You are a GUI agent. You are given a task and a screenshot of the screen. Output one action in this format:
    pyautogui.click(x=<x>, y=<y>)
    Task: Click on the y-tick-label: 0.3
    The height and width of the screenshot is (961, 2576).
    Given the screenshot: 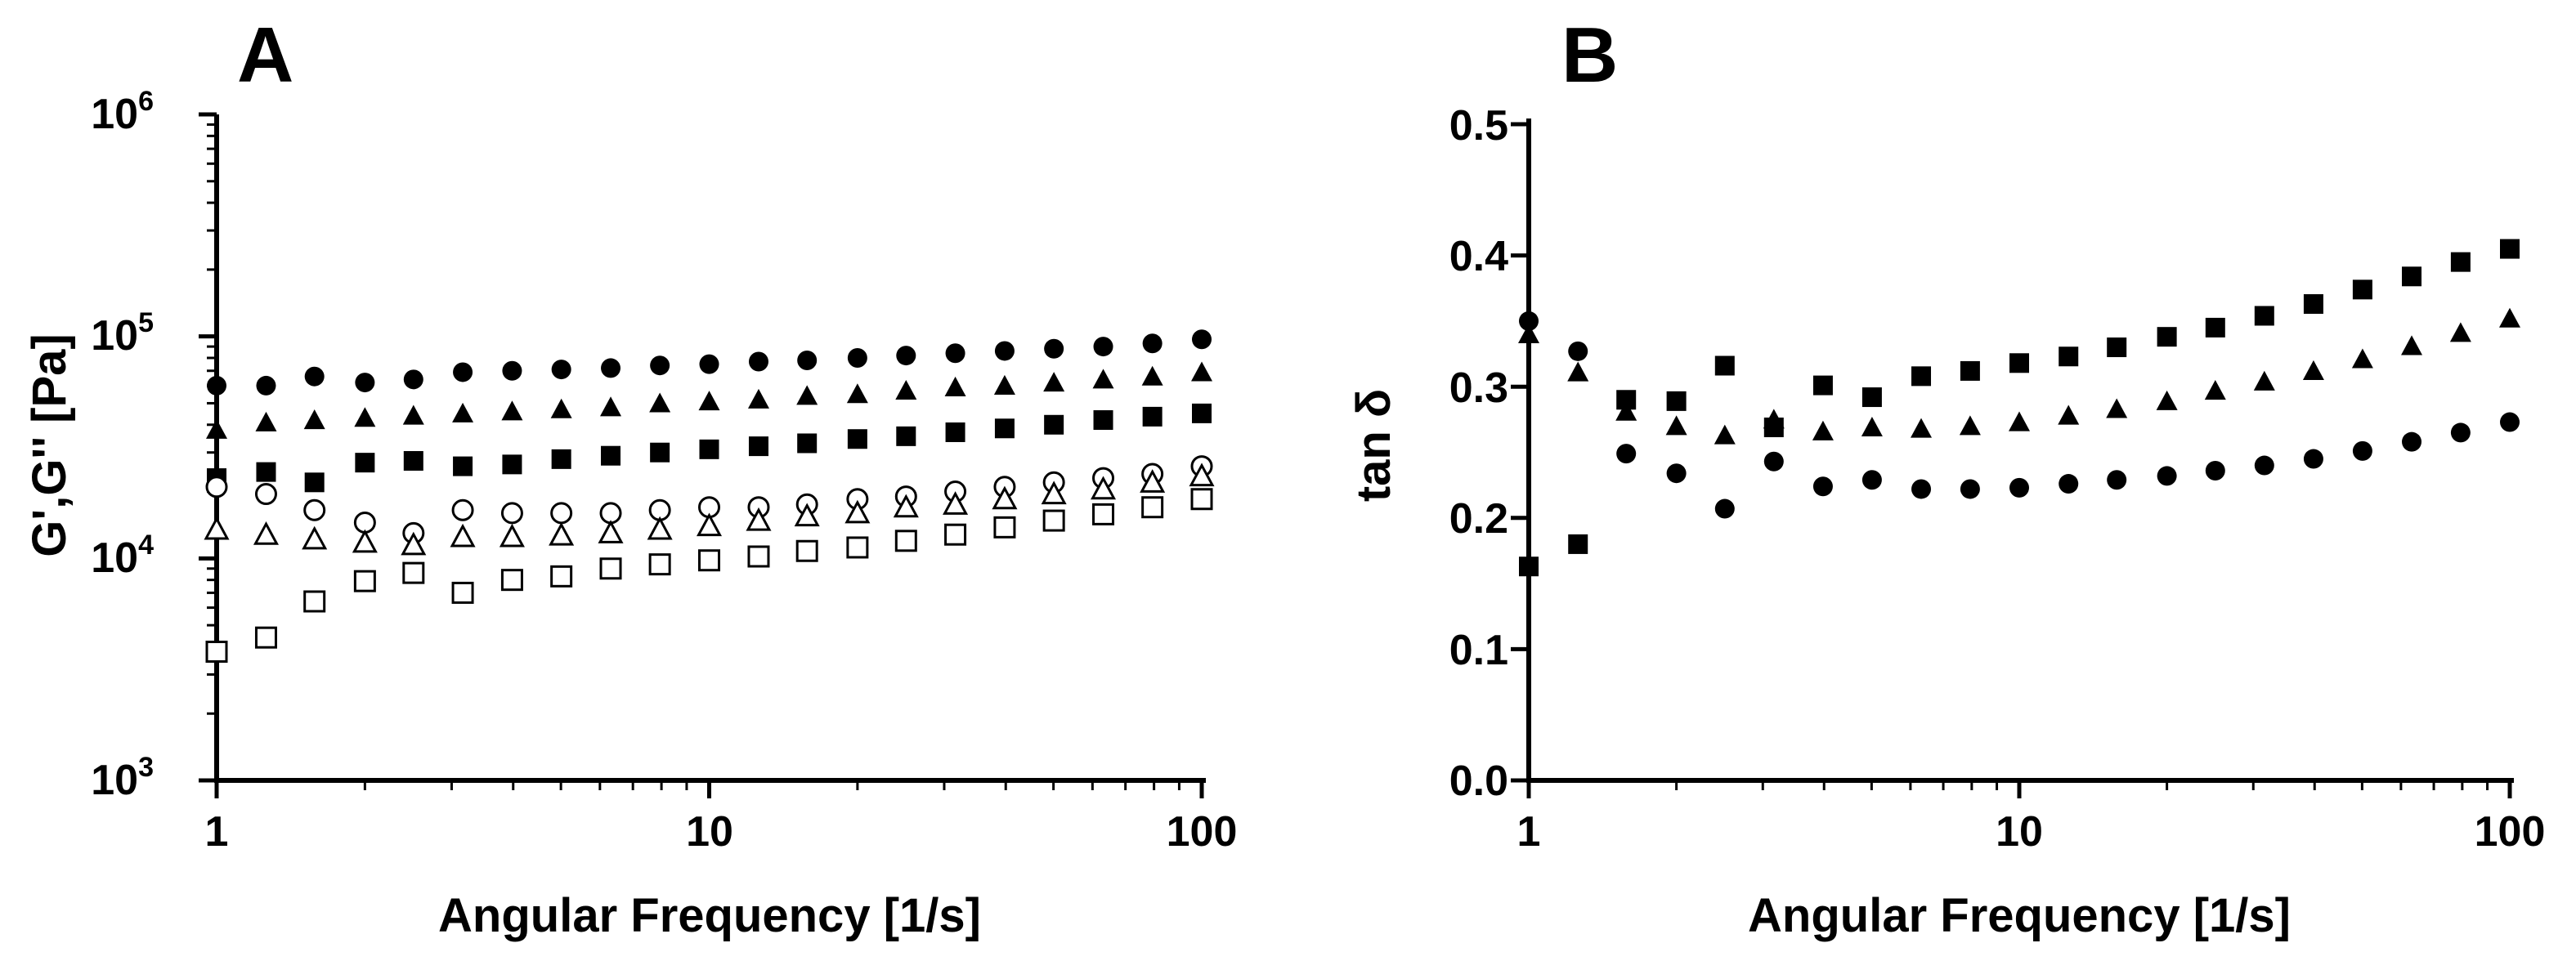 What is the action you would take?
    pyautogui.click(x=1478, y=388)
    